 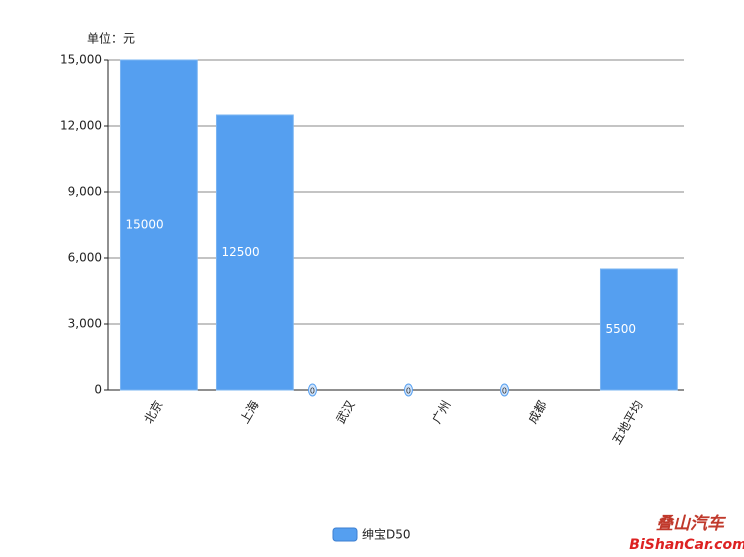 I want to click on watermark-cn: 叠山汽车, so click(x=691, y=524).